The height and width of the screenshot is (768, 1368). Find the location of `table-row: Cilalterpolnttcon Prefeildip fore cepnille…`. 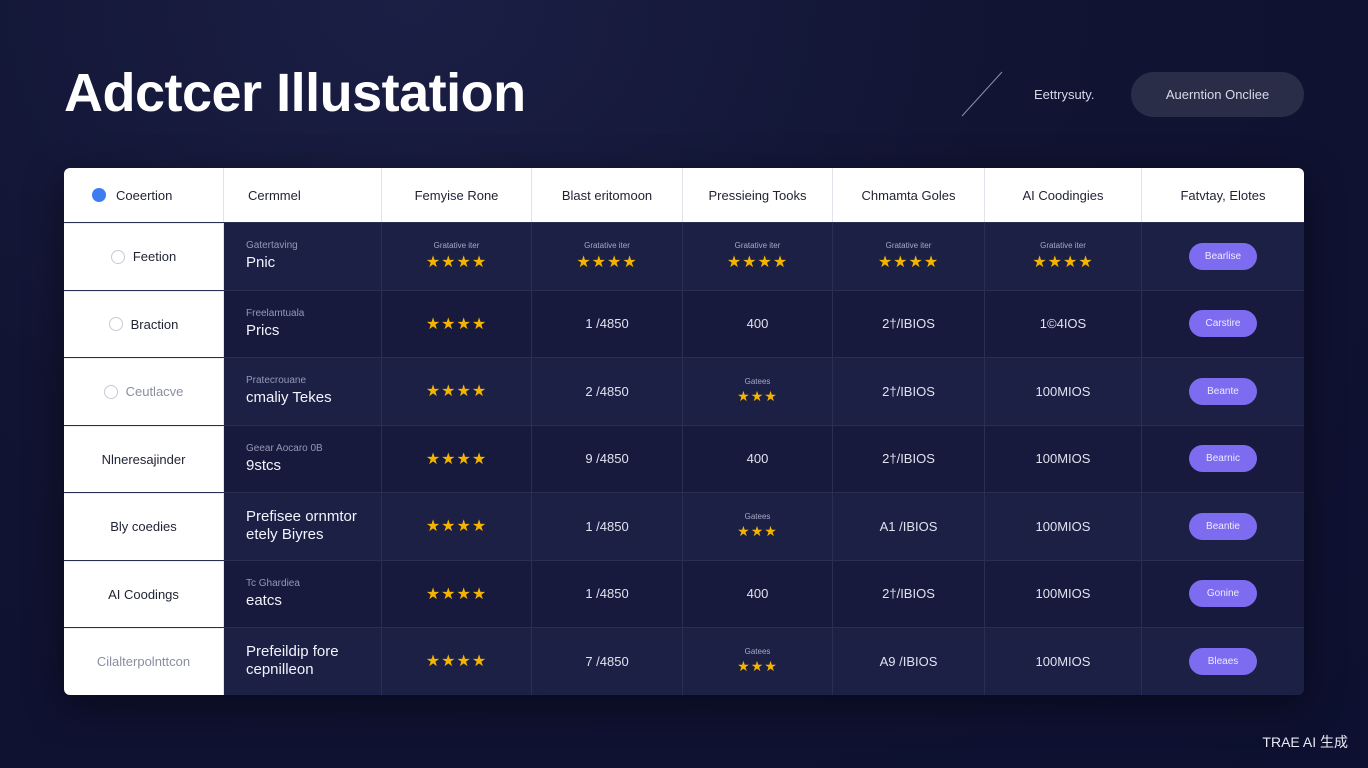

table-row: Cilalterpolnttcon Prefeildip fore cepnille… is located at coordinates (684, 661).